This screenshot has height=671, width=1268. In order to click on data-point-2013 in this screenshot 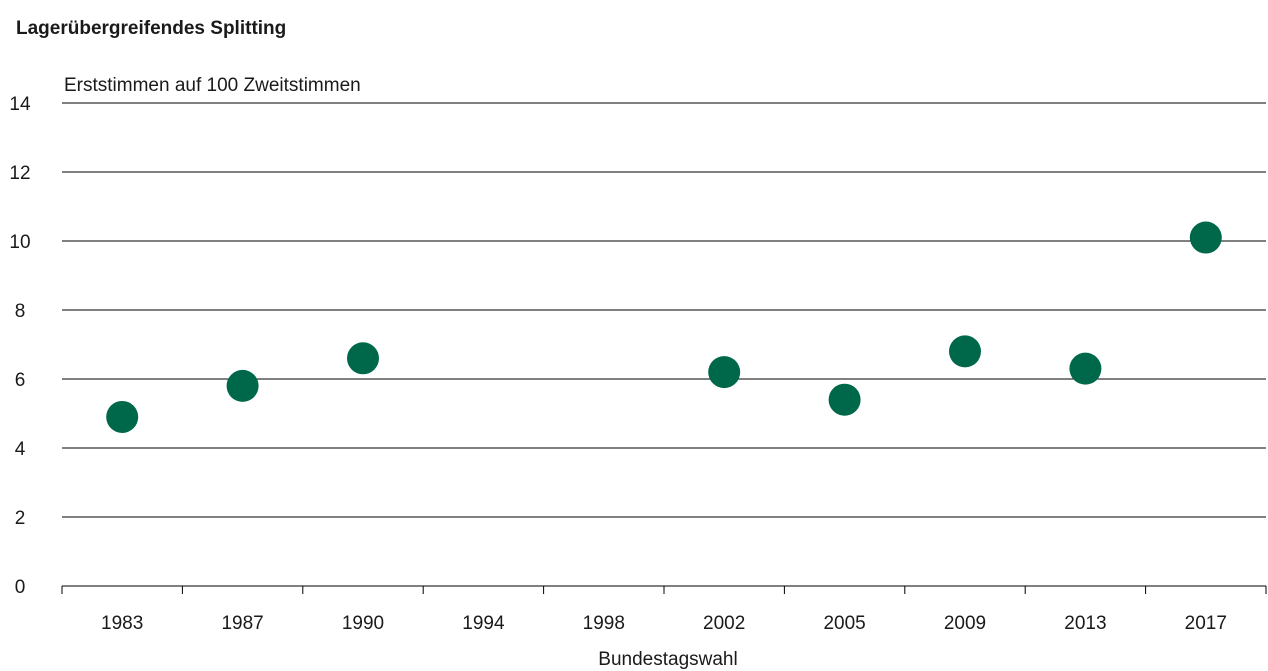, I will do `click(1085, 368)`.